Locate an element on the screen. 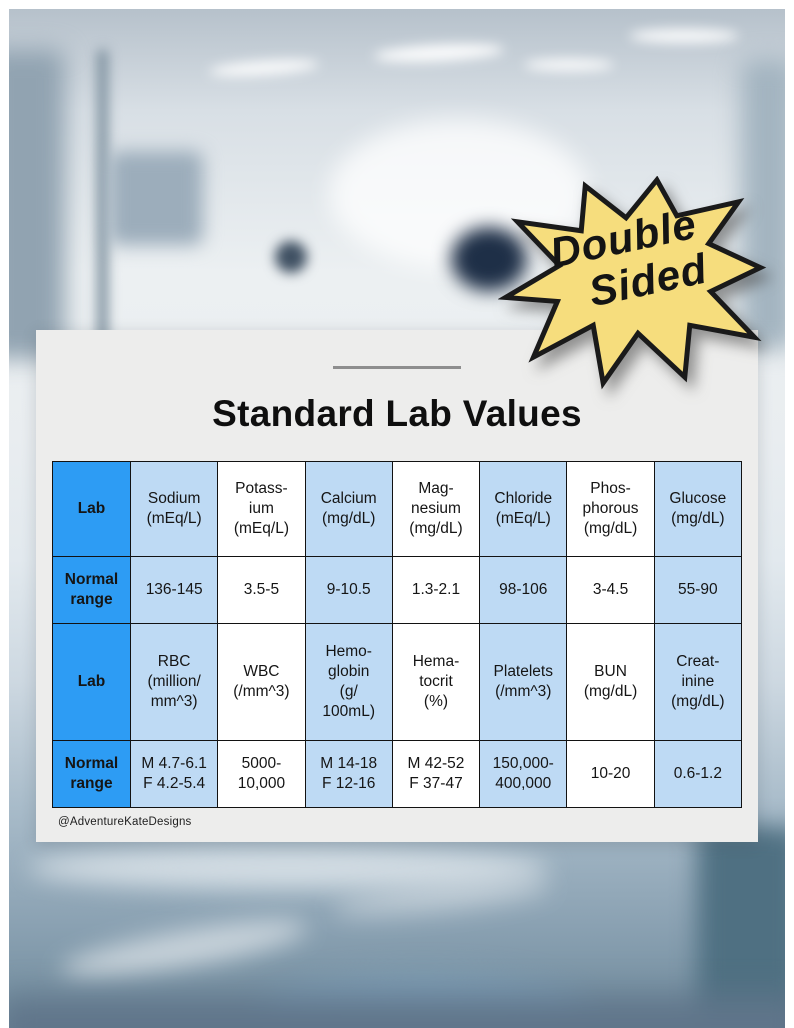  double-sided-badge: Double Sided is located at coordinates (637, 282).